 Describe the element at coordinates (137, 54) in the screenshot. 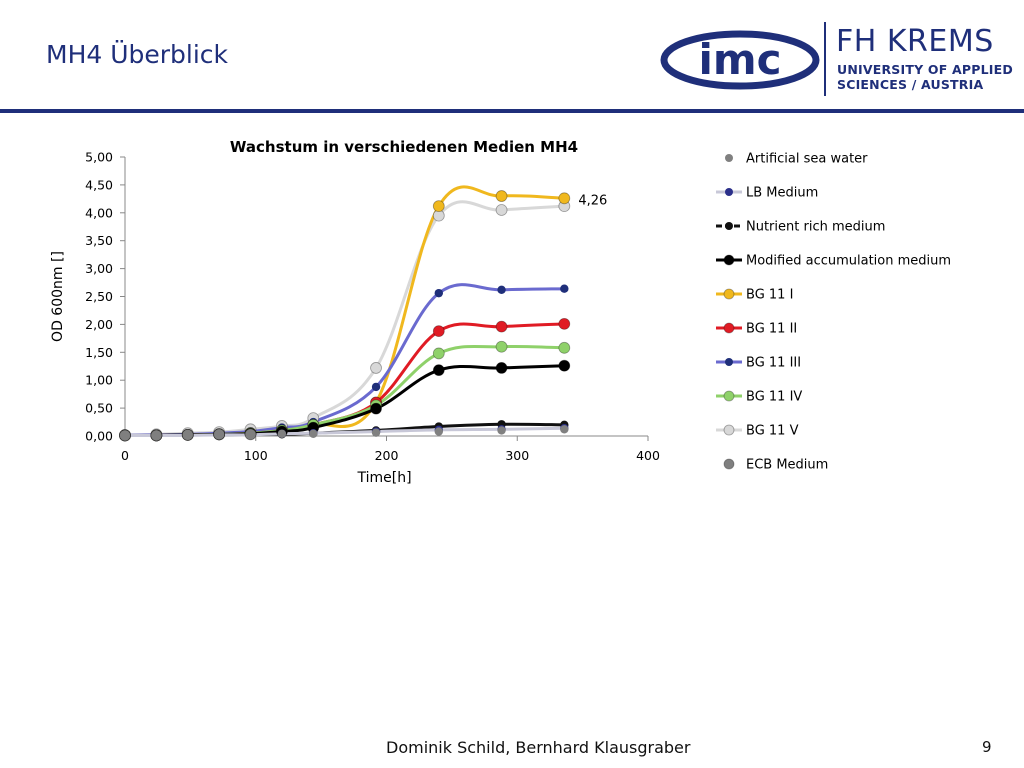

I see `slide-title: MH4 Überblick` at that location.